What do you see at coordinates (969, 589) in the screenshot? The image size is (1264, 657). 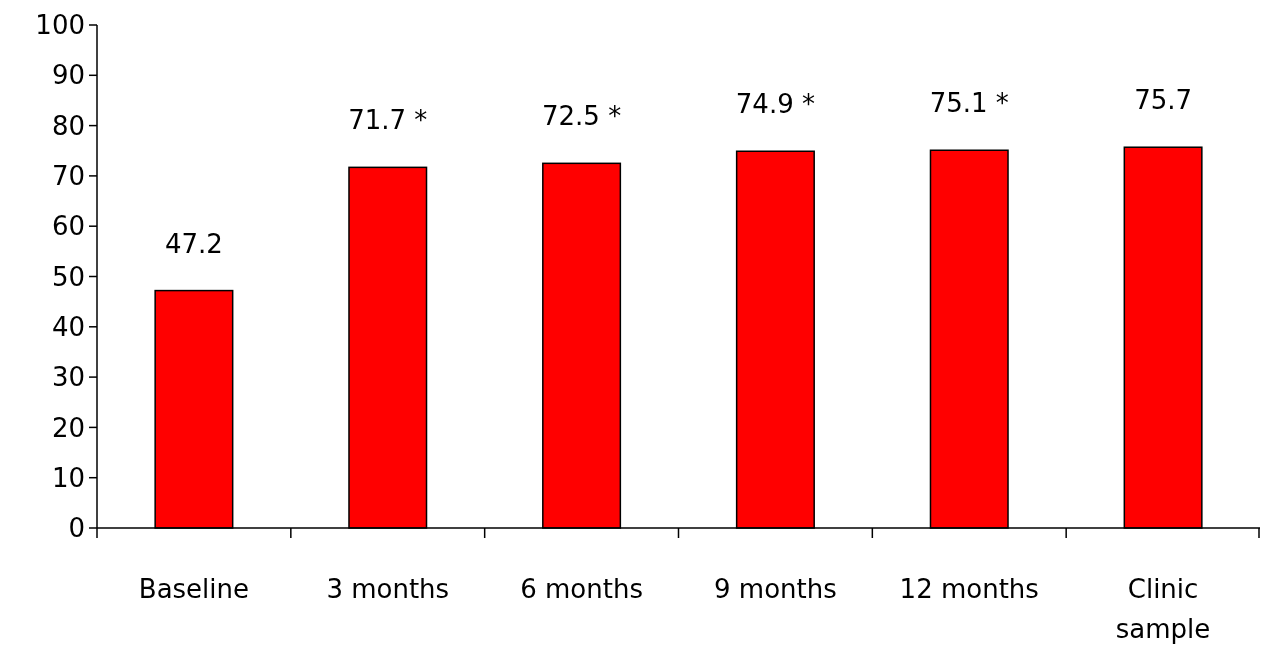 I see `x-tick-label: 12 months` at bounding box center [969, 589].